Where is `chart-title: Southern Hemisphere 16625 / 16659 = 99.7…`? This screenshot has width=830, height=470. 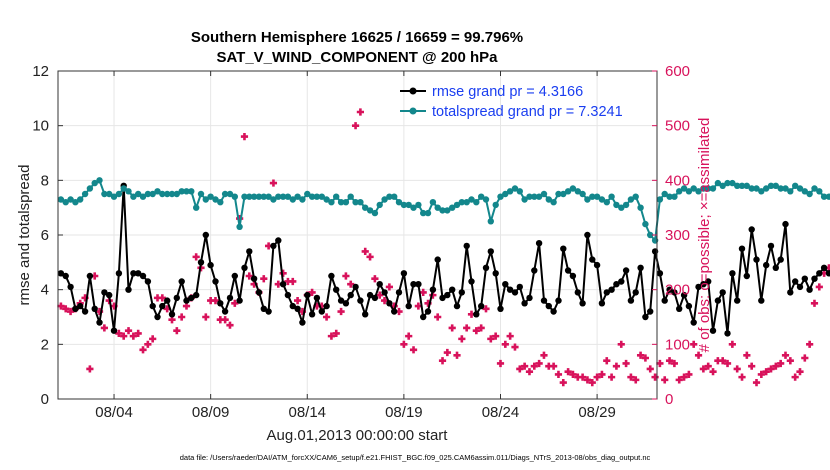 chart-title: Southern Hemisphere 16625 / 16659 = 99.7… is located at coordinates (357, 37).